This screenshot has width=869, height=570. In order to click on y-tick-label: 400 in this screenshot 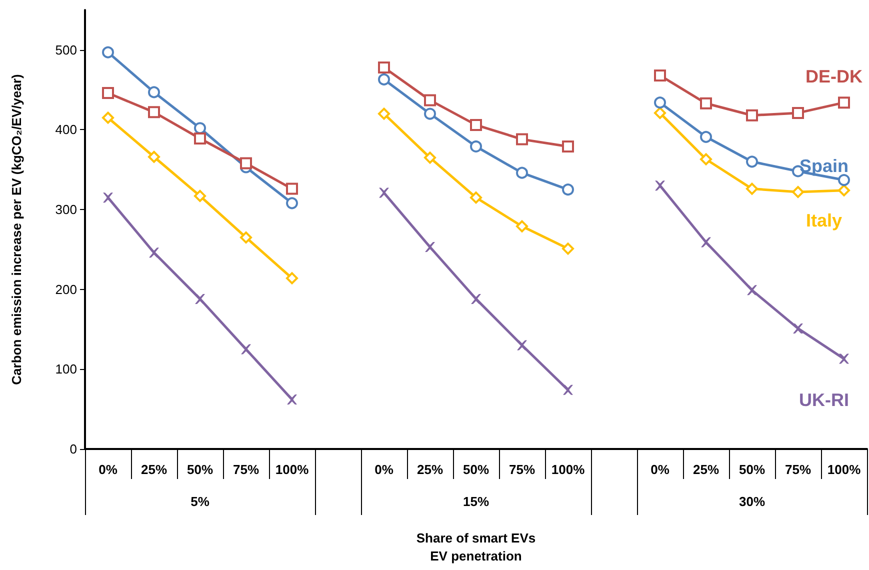, I will do `click(66, 130)`.